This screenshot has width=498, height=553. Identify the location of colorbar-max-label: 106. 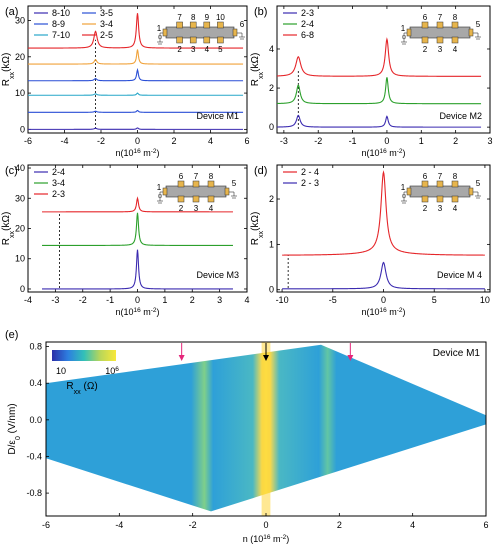
(112, 371).